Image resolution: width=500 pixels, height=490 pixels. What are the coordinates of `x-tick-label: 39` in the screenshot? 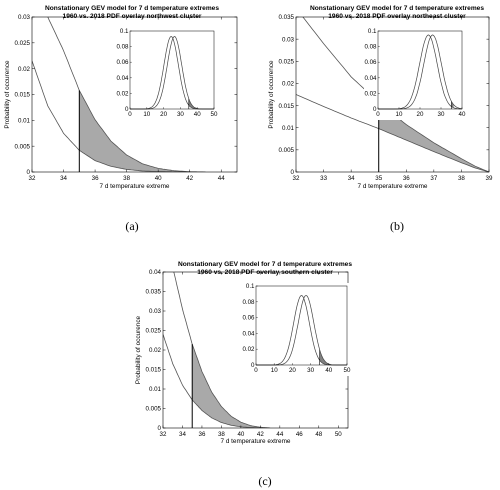 It's located at (489, 178).